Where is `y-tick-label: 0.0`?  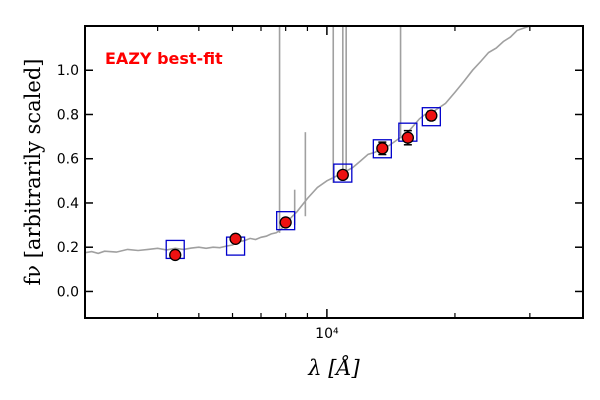
y-tick-label: 0.0 is located at coordinates (68, 292).